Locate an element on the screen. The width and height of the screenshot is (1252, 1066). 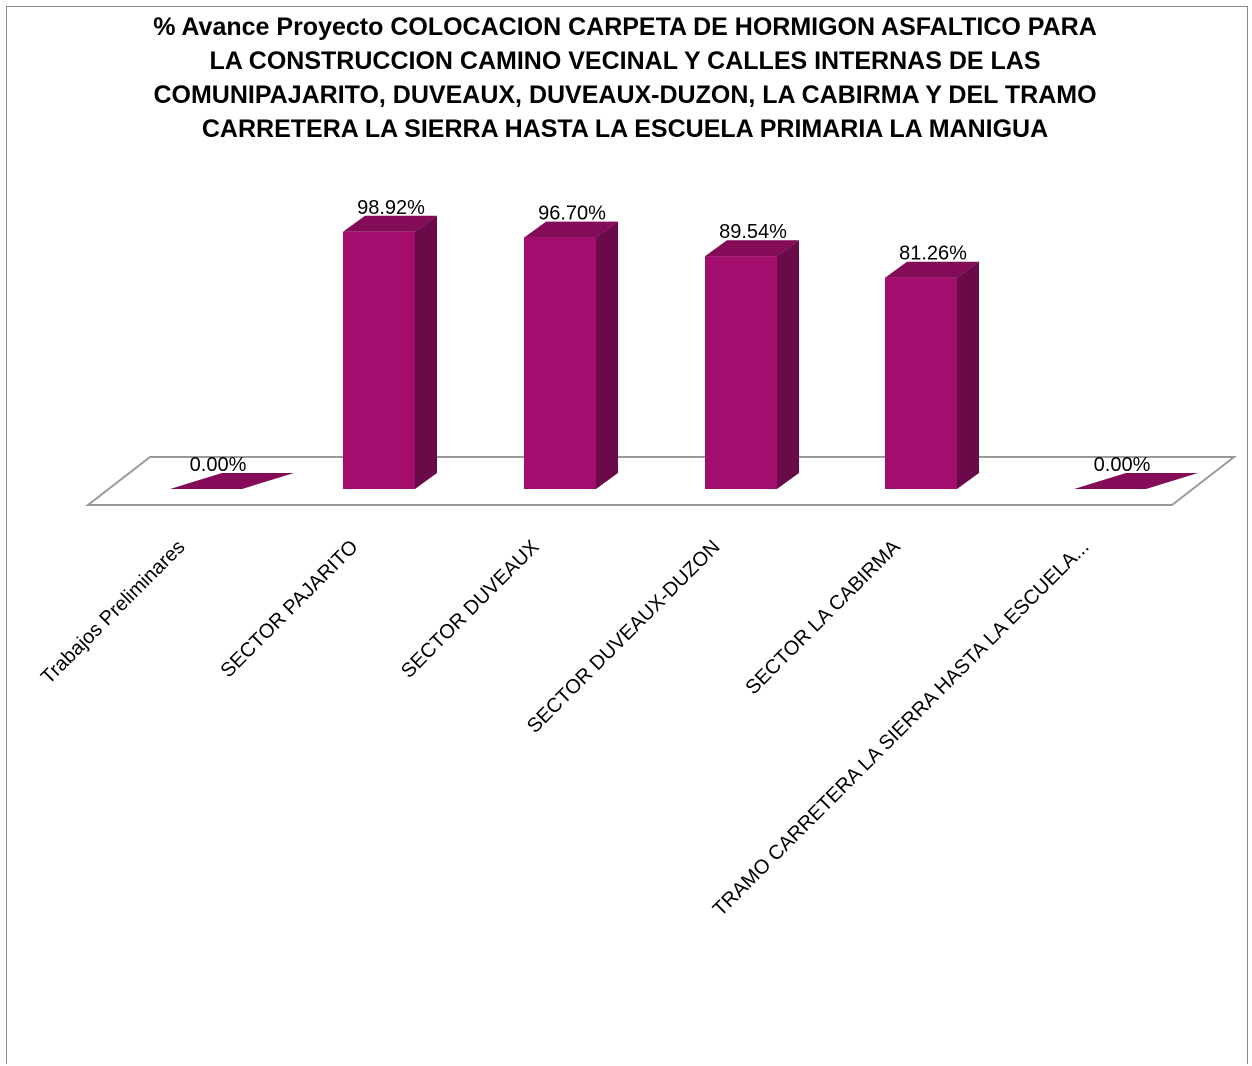
data-label-4: 89.54% is located at coordinates (753, 232).